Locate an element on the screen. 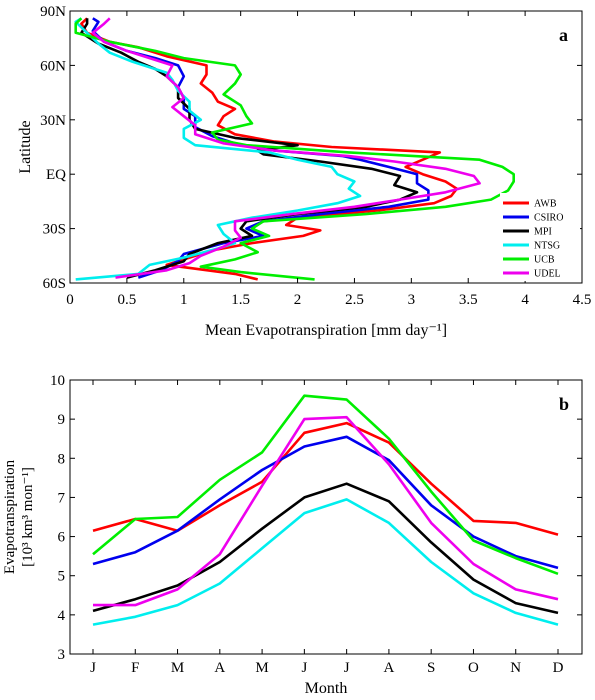 The width and height of the screenshot is (595, 700). panel-a-y-tick-label: 30S is located at coordinates (54, 230).